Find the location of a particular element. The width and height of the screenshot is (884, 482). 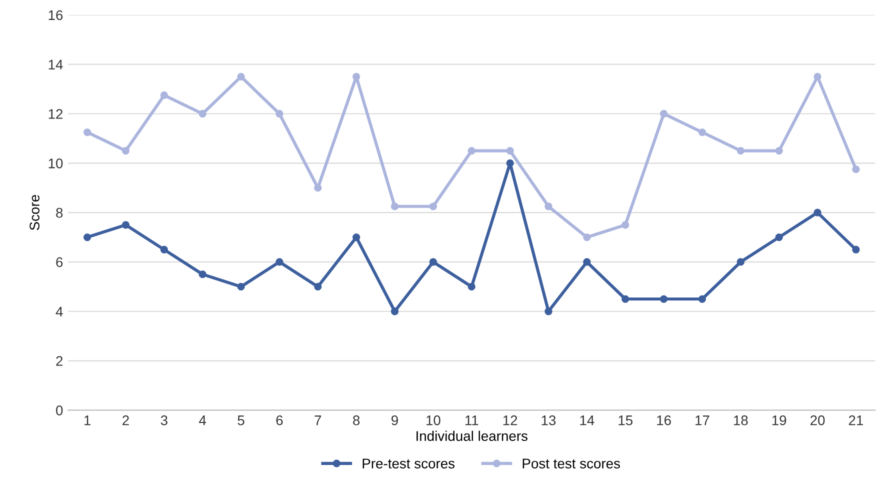

y-tick-label: 2 is located at coordinates (59, 361).